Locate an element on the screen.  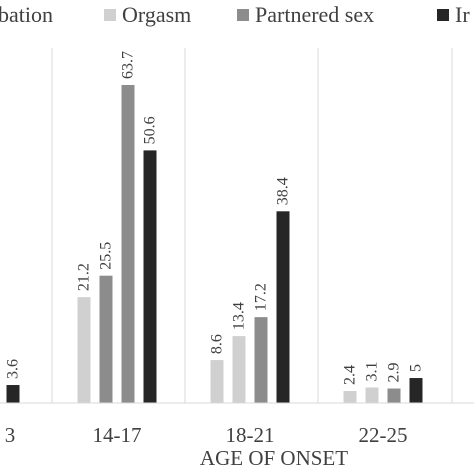
x-tick-3: 22-25 is located at coordinates (383, 435).